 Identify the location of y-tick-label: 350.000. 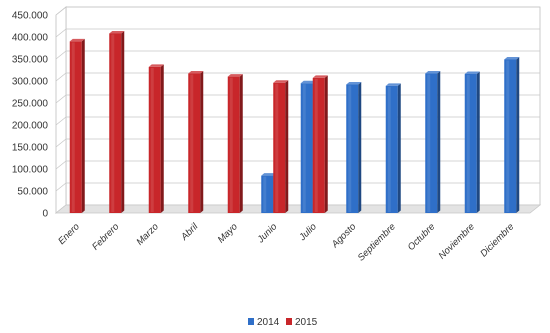
(30, 60).